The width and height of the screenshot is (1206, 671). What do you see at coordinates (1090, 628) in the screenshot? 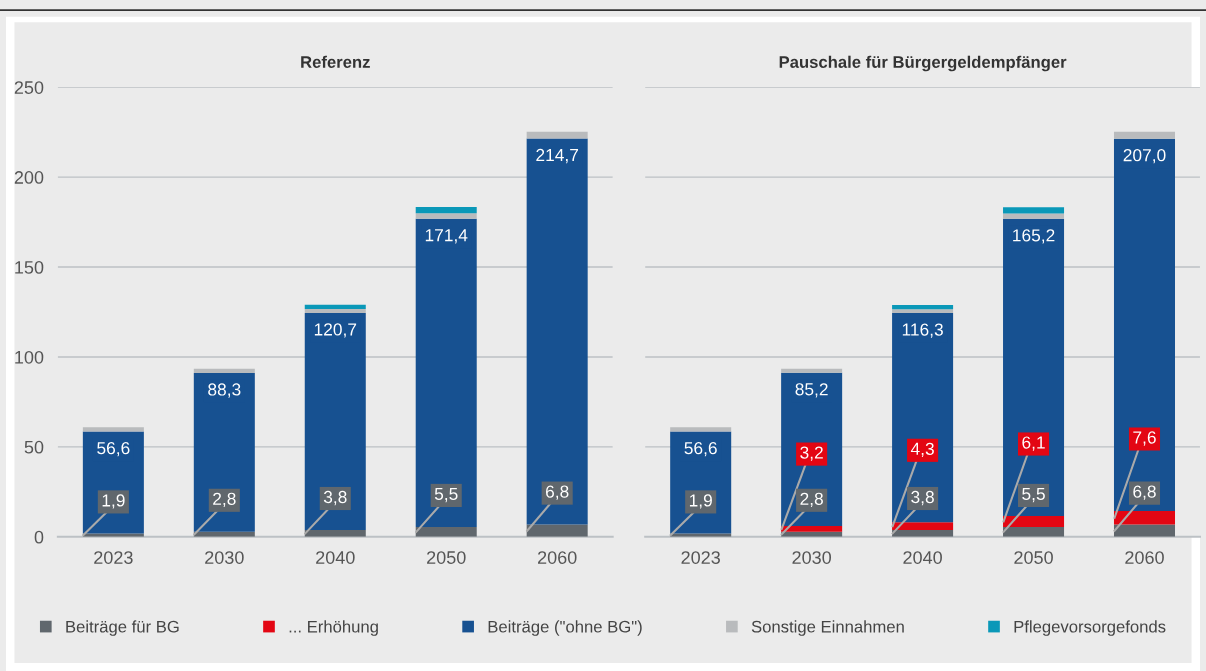
I see `legend-label: Pflegevorsorgefonds` at bounding box center [1090, 628].